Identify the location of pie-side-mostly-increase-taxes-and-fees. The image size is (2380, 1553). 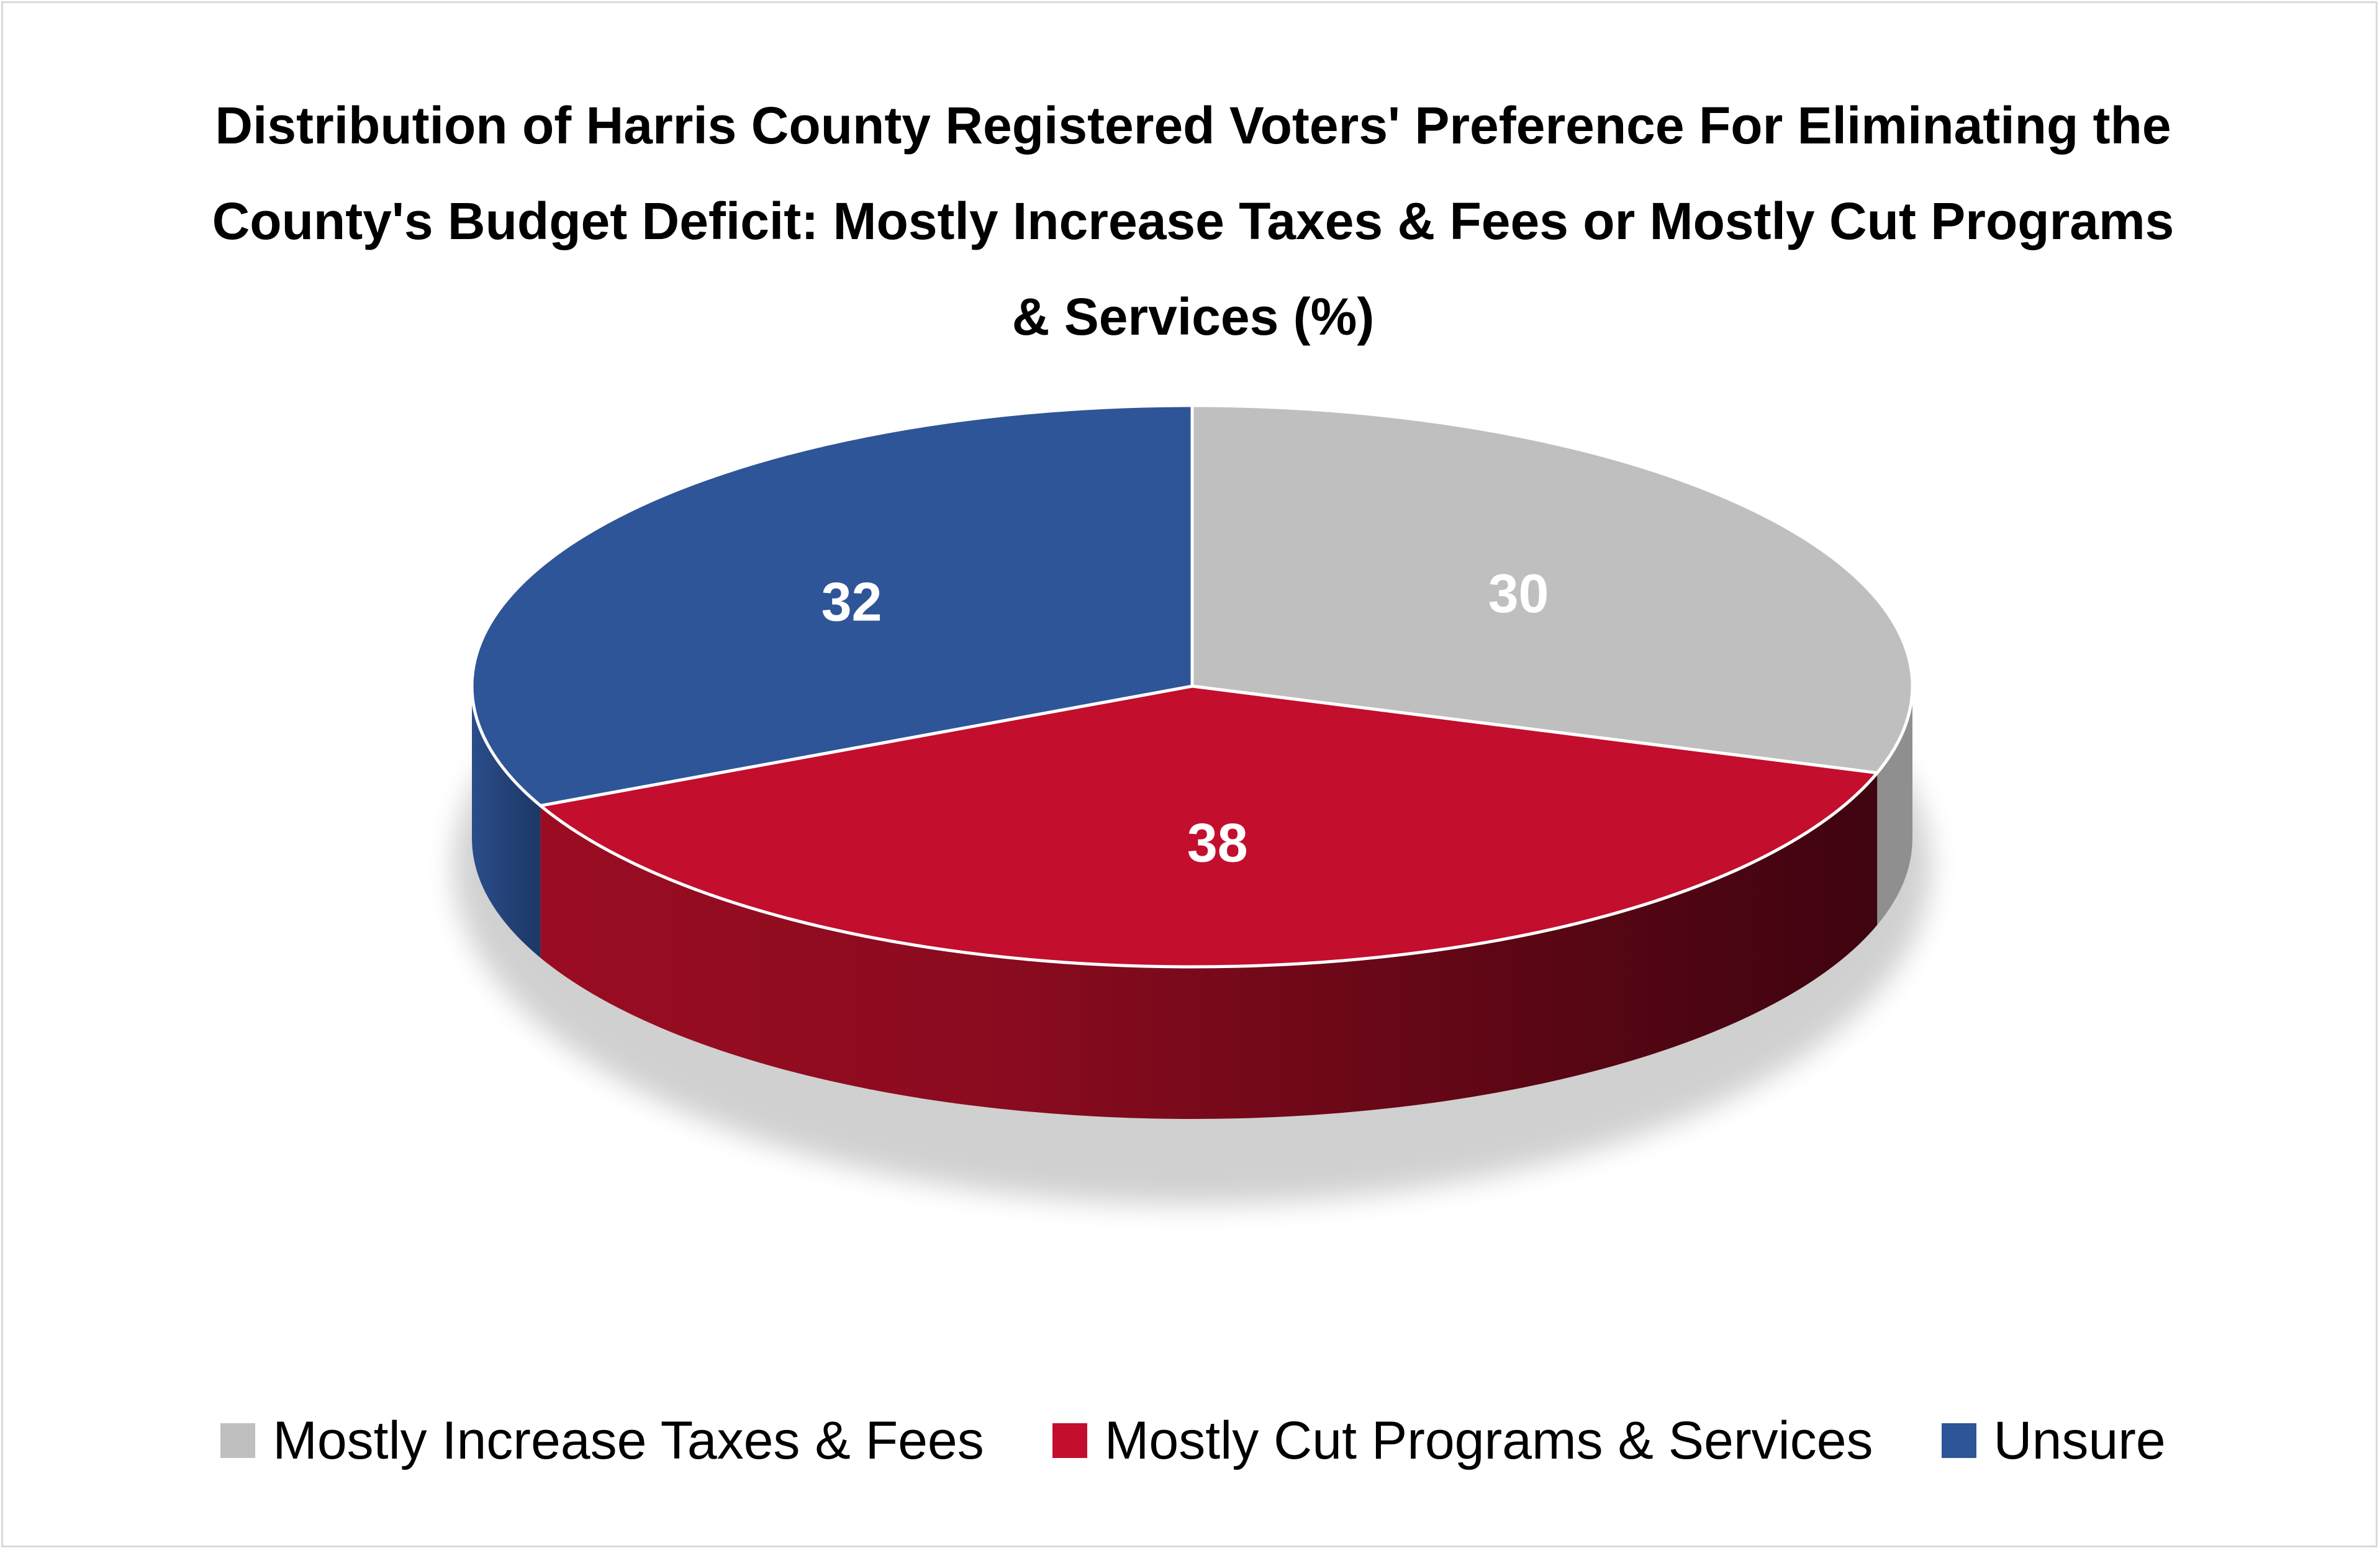
(1895, 805).